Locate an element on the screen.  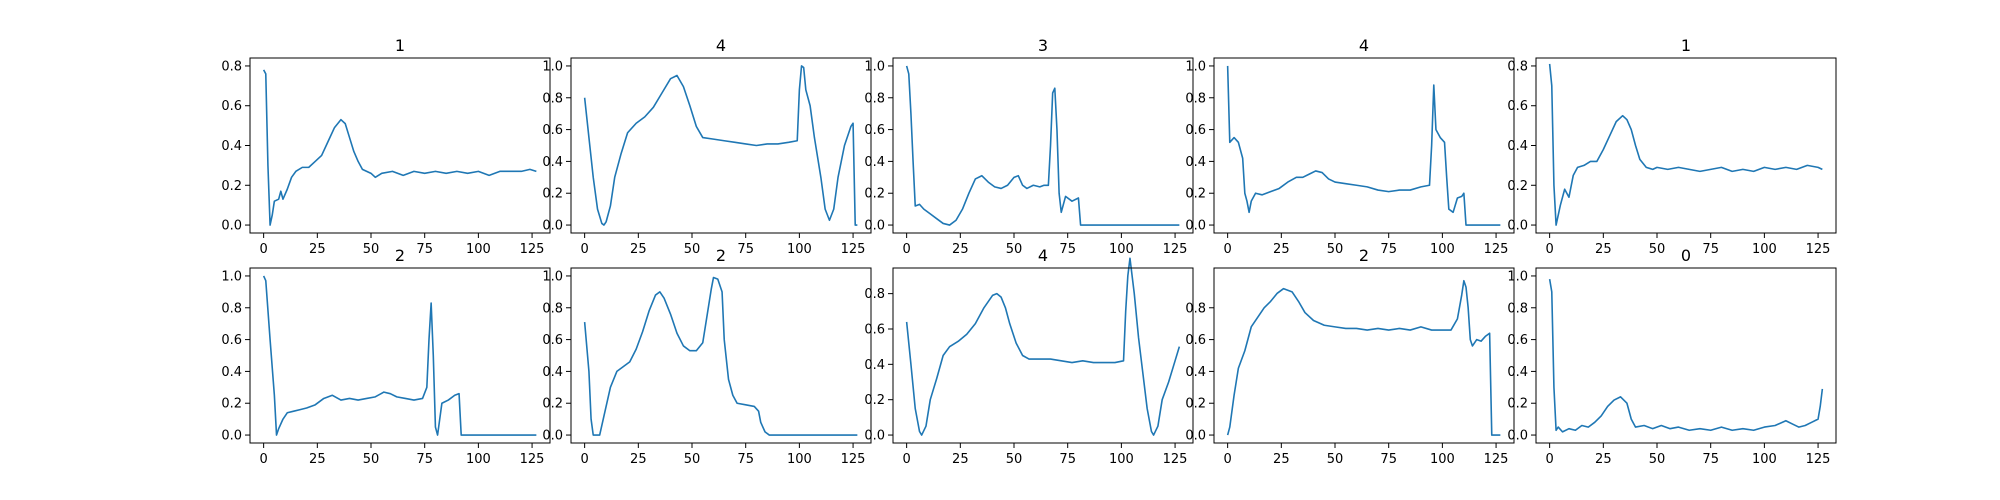
subplot-title: 0 is located at coordinates (1686, 255).